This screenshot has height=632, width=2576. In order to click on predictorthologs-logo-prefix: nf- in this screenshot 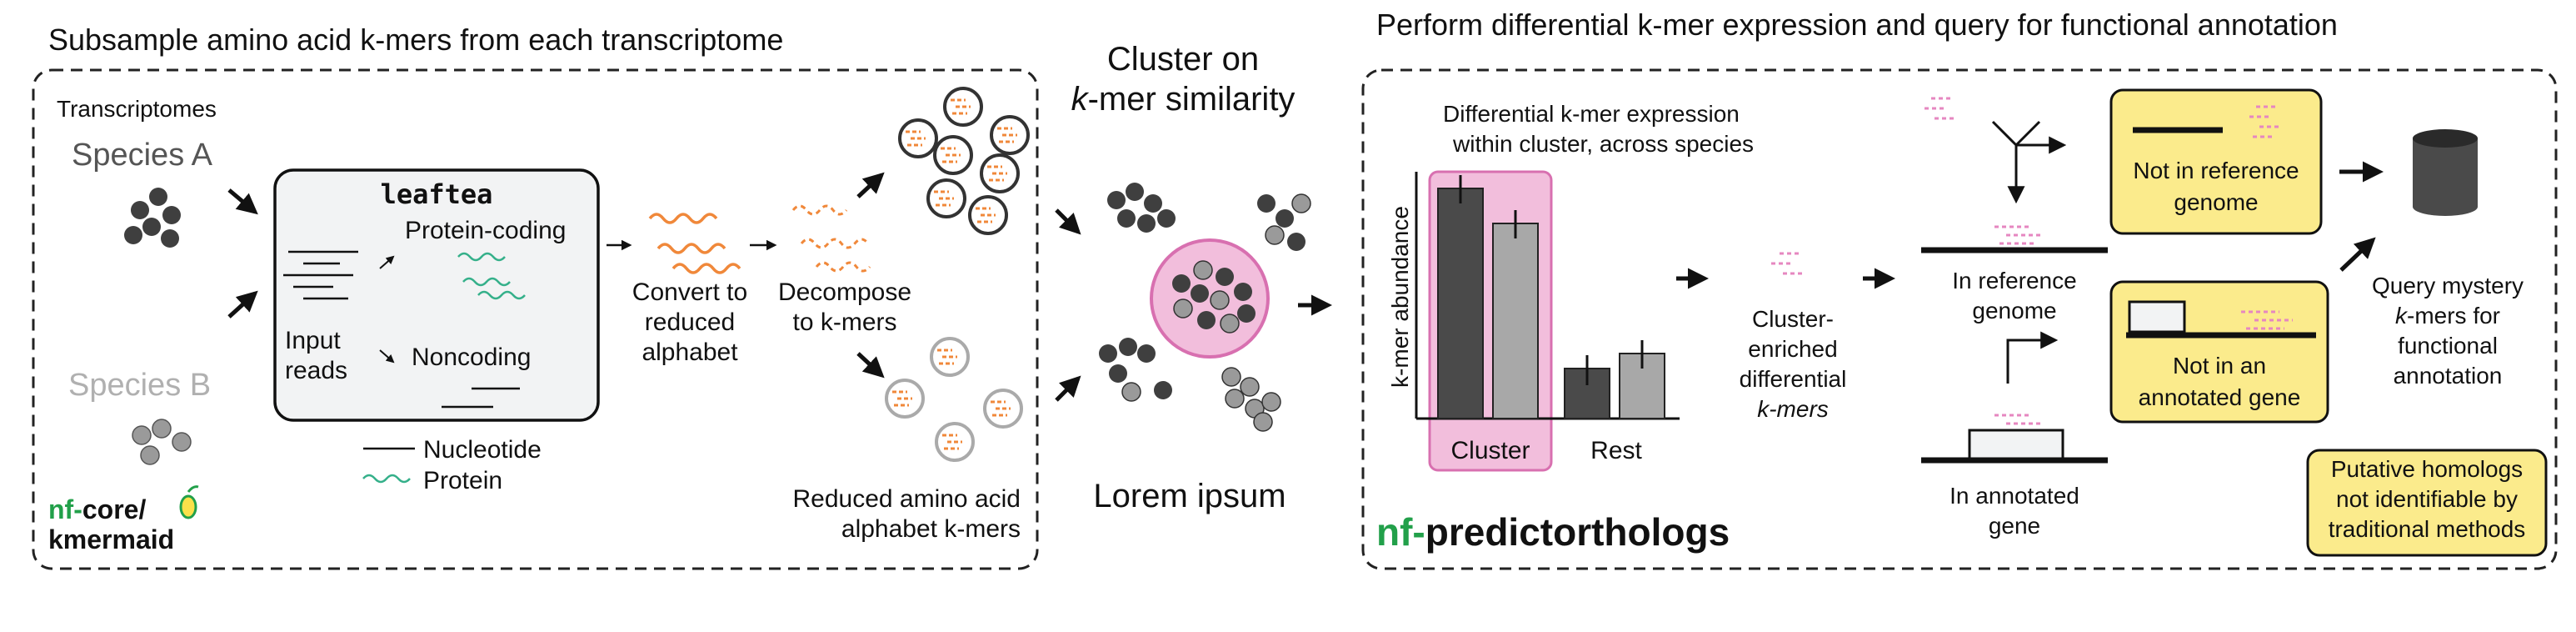, I will do `click(1400, 532)`.